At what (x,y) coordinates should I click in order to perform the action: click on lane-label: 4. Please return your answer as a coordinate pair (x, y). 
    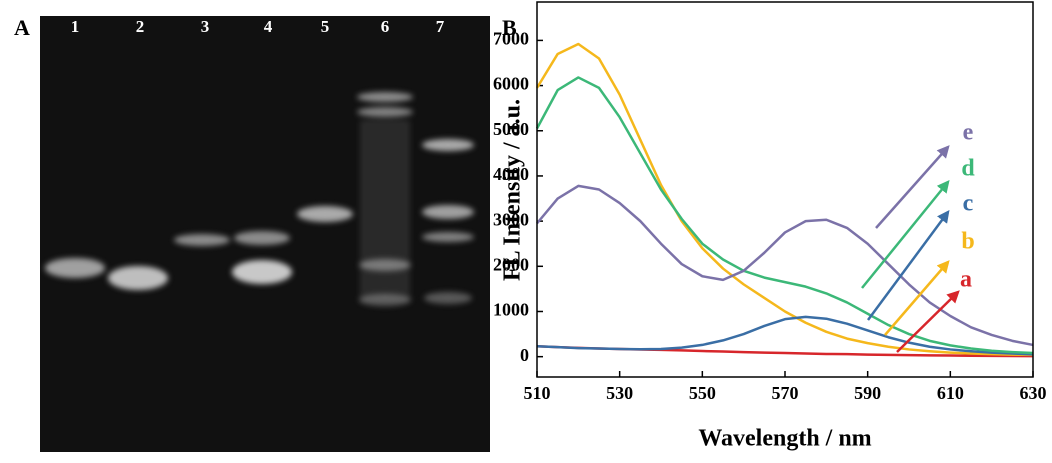
    Looking at the image, I should click on (268, 26).